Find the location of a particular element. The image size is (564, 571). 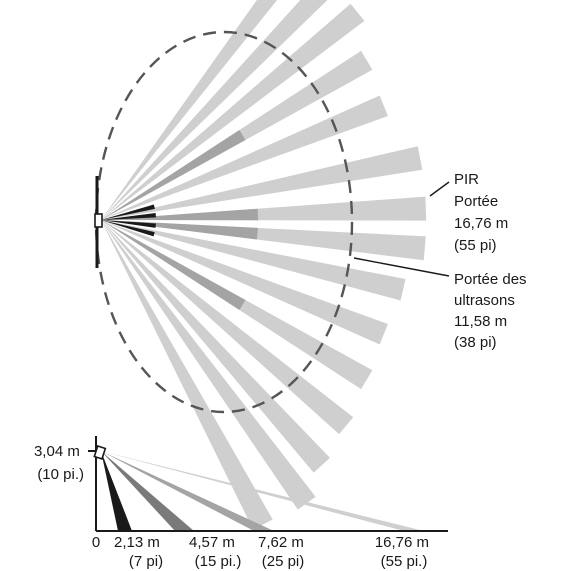

origin-tick-label: 0 is located at coordinates (96, 542).